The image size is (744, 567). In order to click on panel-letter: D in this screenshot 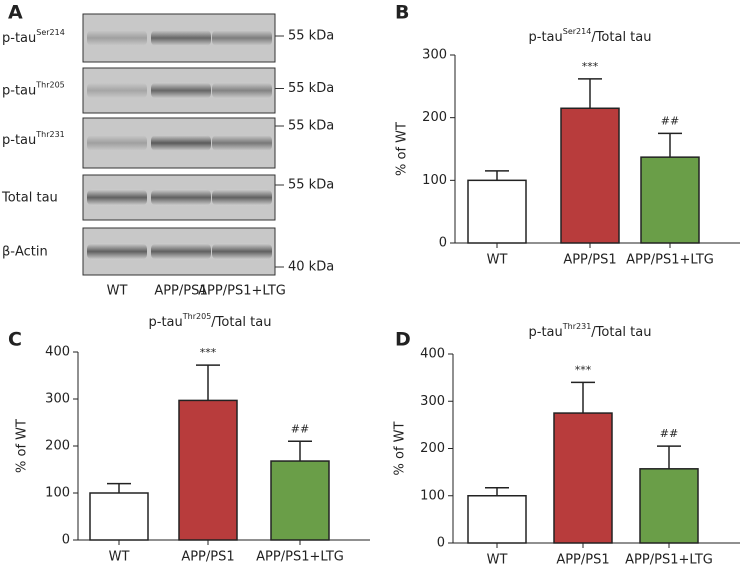, I will do `click(403, 340)`.